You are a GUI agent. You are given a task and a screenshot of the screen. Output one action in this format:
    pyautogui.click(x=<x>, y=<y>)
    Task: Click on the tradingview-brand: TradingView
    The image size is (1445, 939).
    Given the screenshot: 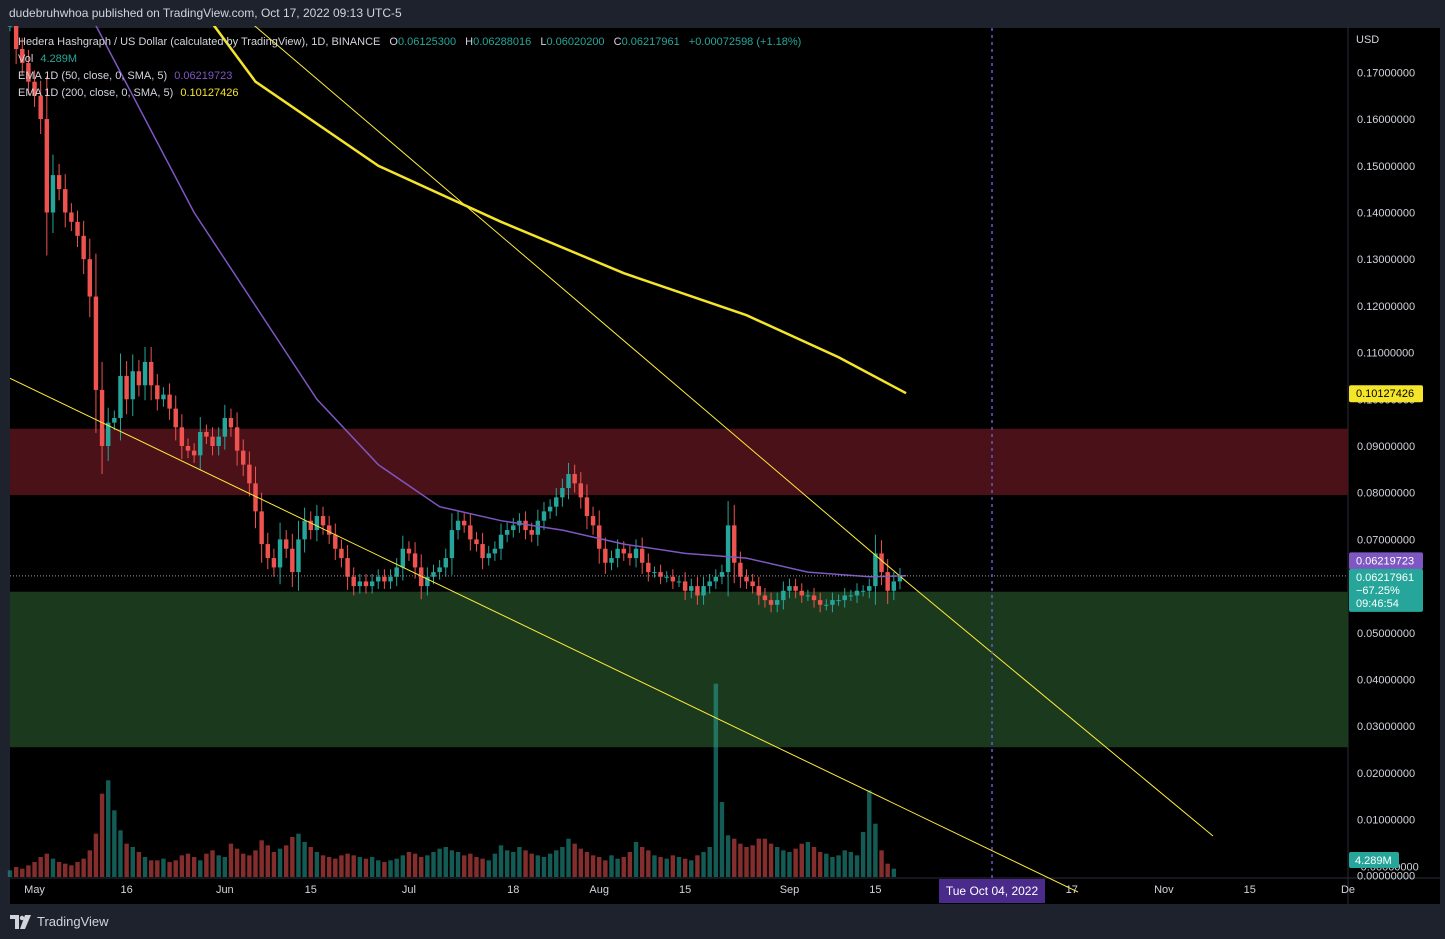 What is the action you would take?
    pyautogui.click(x=59, y=921)
    